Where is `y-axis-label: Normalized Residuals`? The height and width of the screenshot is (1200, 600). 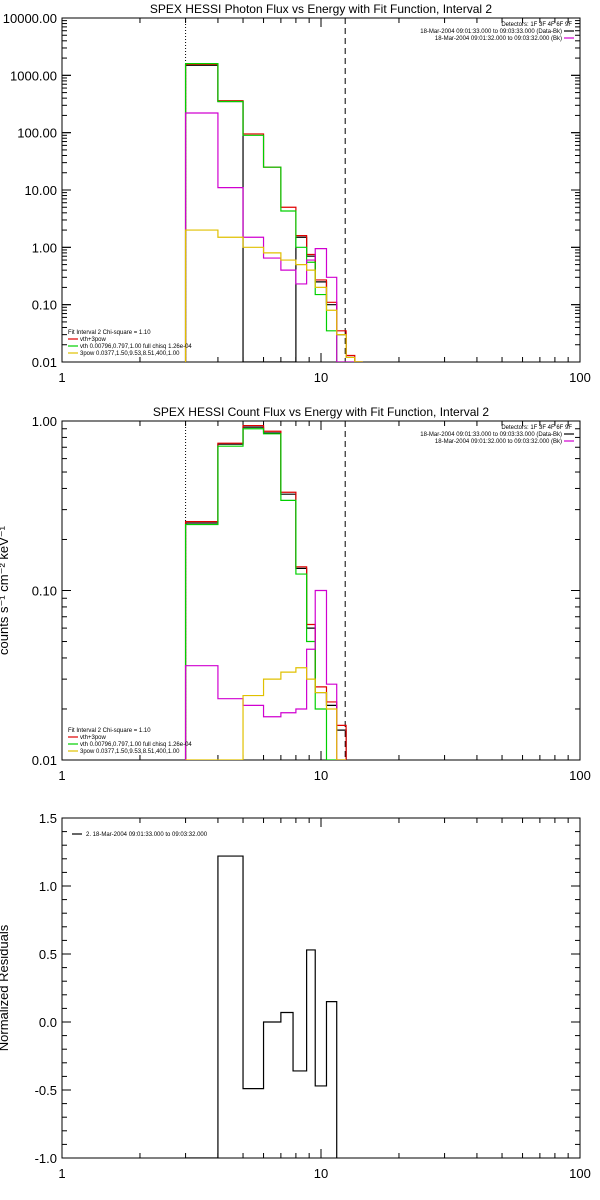 y-axis-label: Normalized Residuals is located at coordinates (5, 987).